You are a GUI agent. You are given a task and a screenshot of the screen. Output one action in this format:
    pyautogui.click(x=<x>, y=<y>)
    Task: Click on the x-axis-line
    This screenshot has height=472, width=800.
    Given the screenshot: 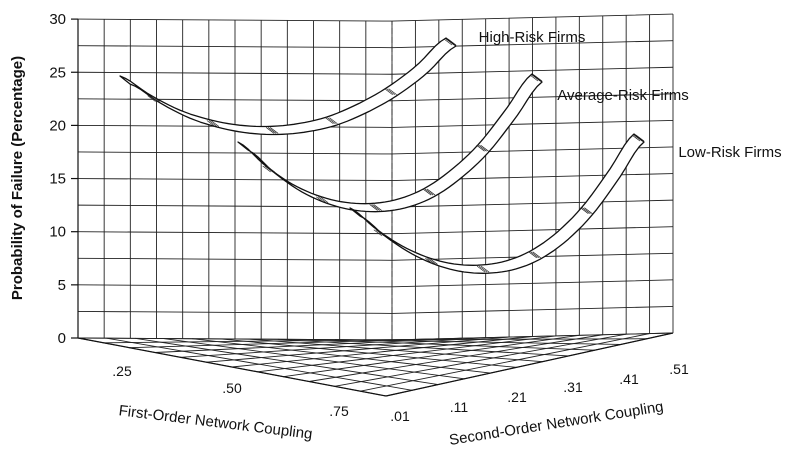 What is the action you would take?
    pyautogui.click(x=232, y=367)
    